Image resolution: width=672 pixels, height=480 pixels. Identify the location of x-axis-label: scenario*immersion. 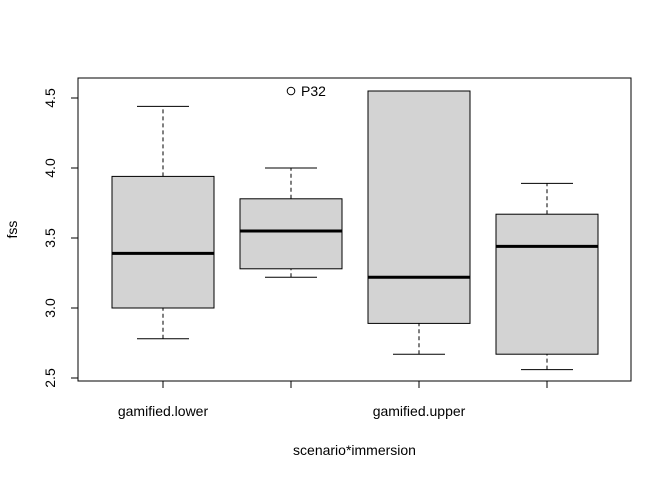
(354, 450).